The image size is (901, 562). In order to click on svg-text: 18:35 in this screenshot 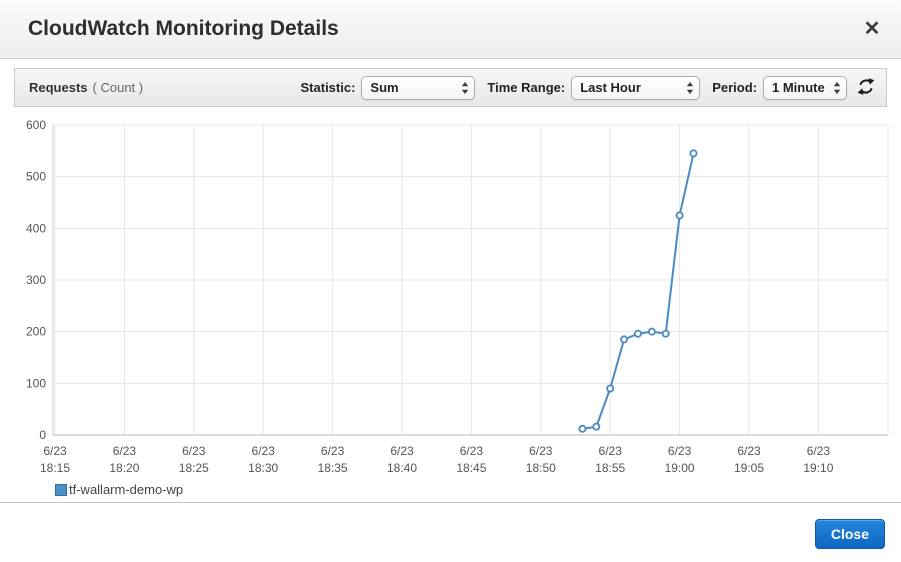, I will do `click(333, 468)`.